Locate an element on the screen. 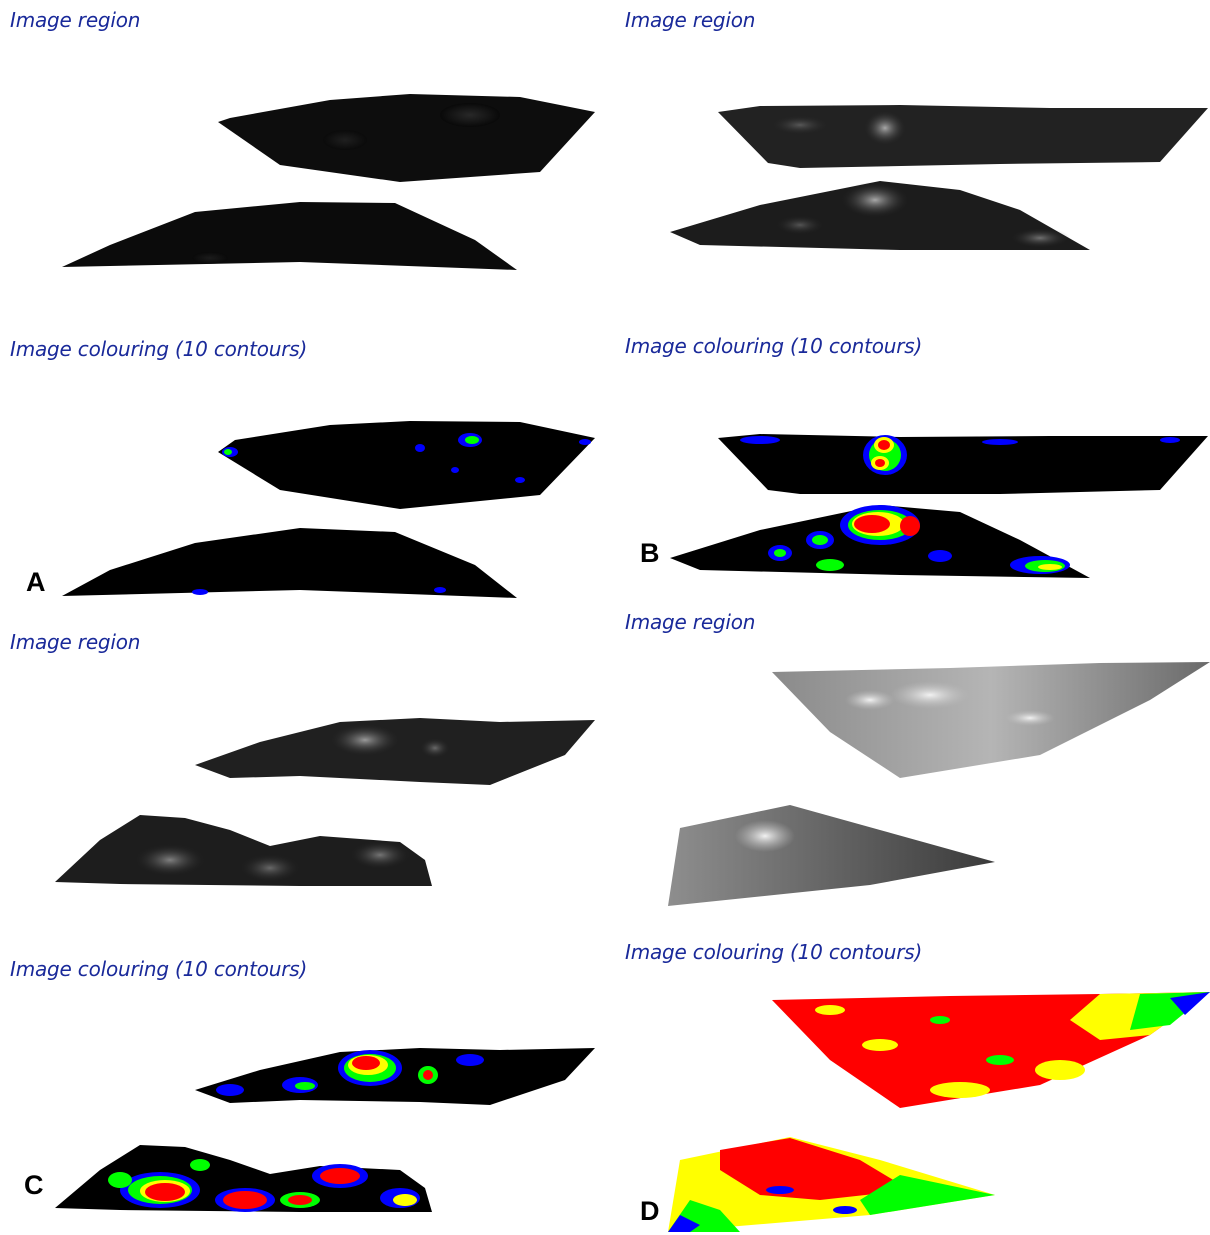 This screenshot has height=1235, width=1210. panel-label: B is located at coordinates (650, 553).